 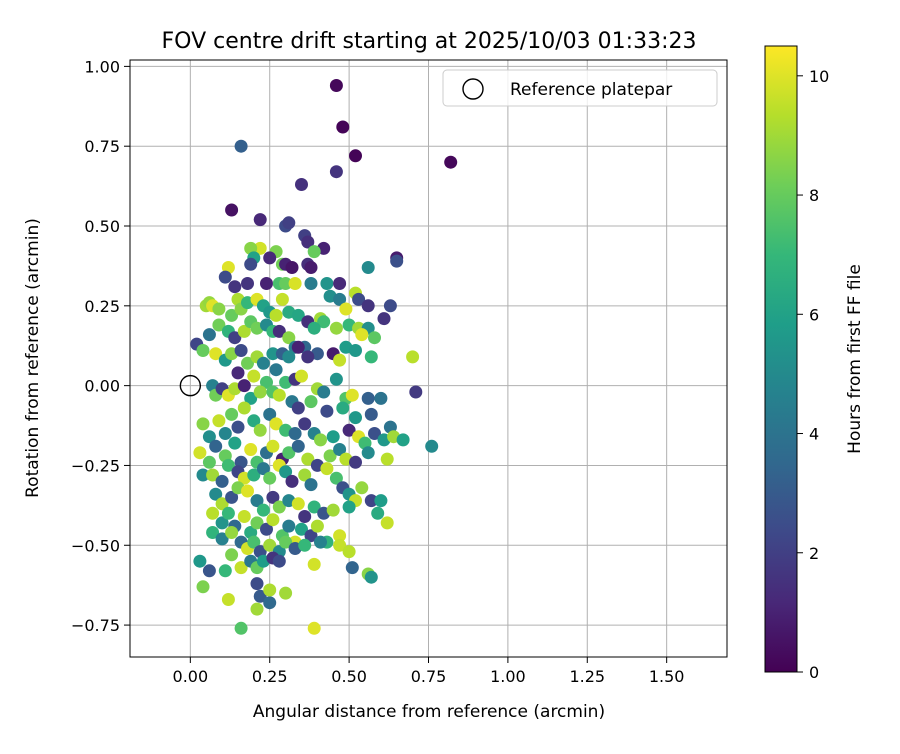 What do you see at coordinates (473, 89) in the screenshot?
I see `legend-marker-reference` at bounding box center [473, 89].